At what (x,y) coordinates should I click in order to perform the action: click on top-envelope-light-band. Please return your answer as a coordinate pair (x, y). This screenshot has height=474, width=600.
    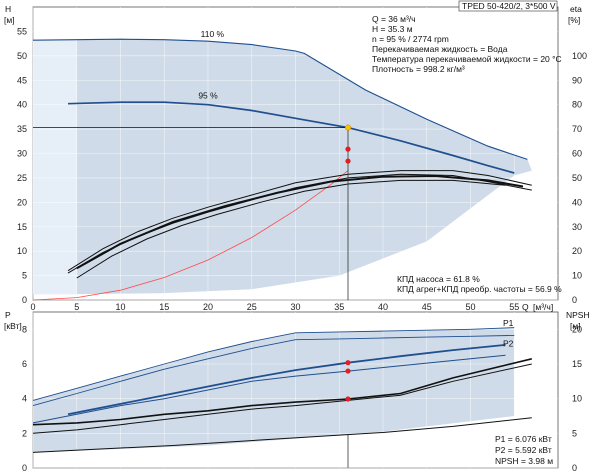
    Looking at the image, I should click on (55, 167).